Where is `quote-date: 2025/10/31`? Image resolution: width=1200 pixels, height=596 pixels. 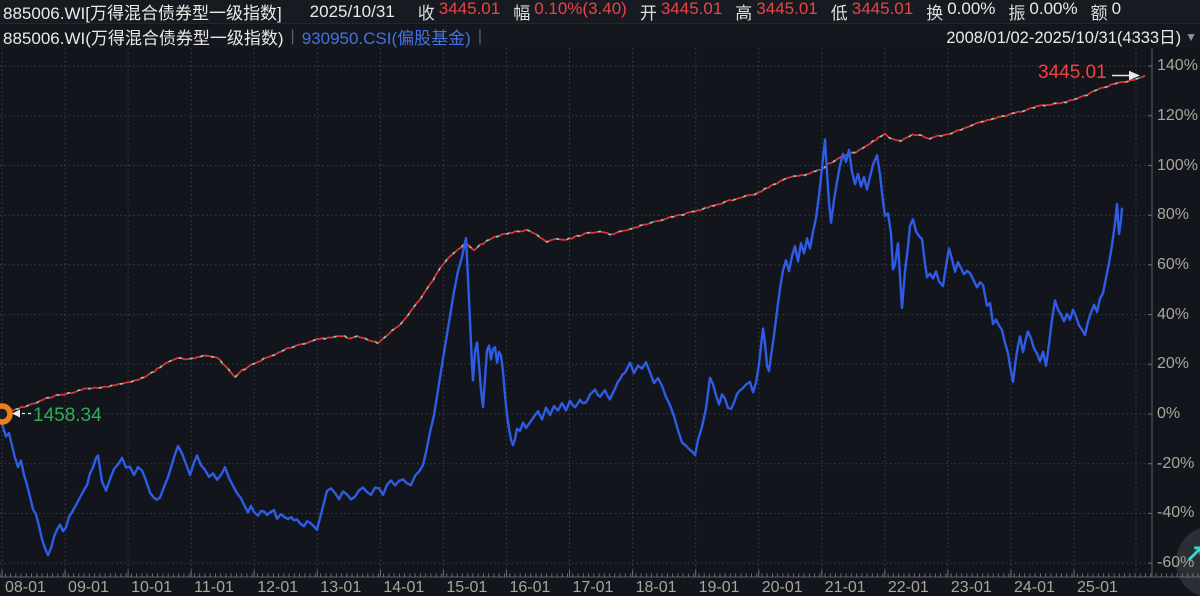
quote-date: 2025/10/31 is located at coordinates (352, 11).